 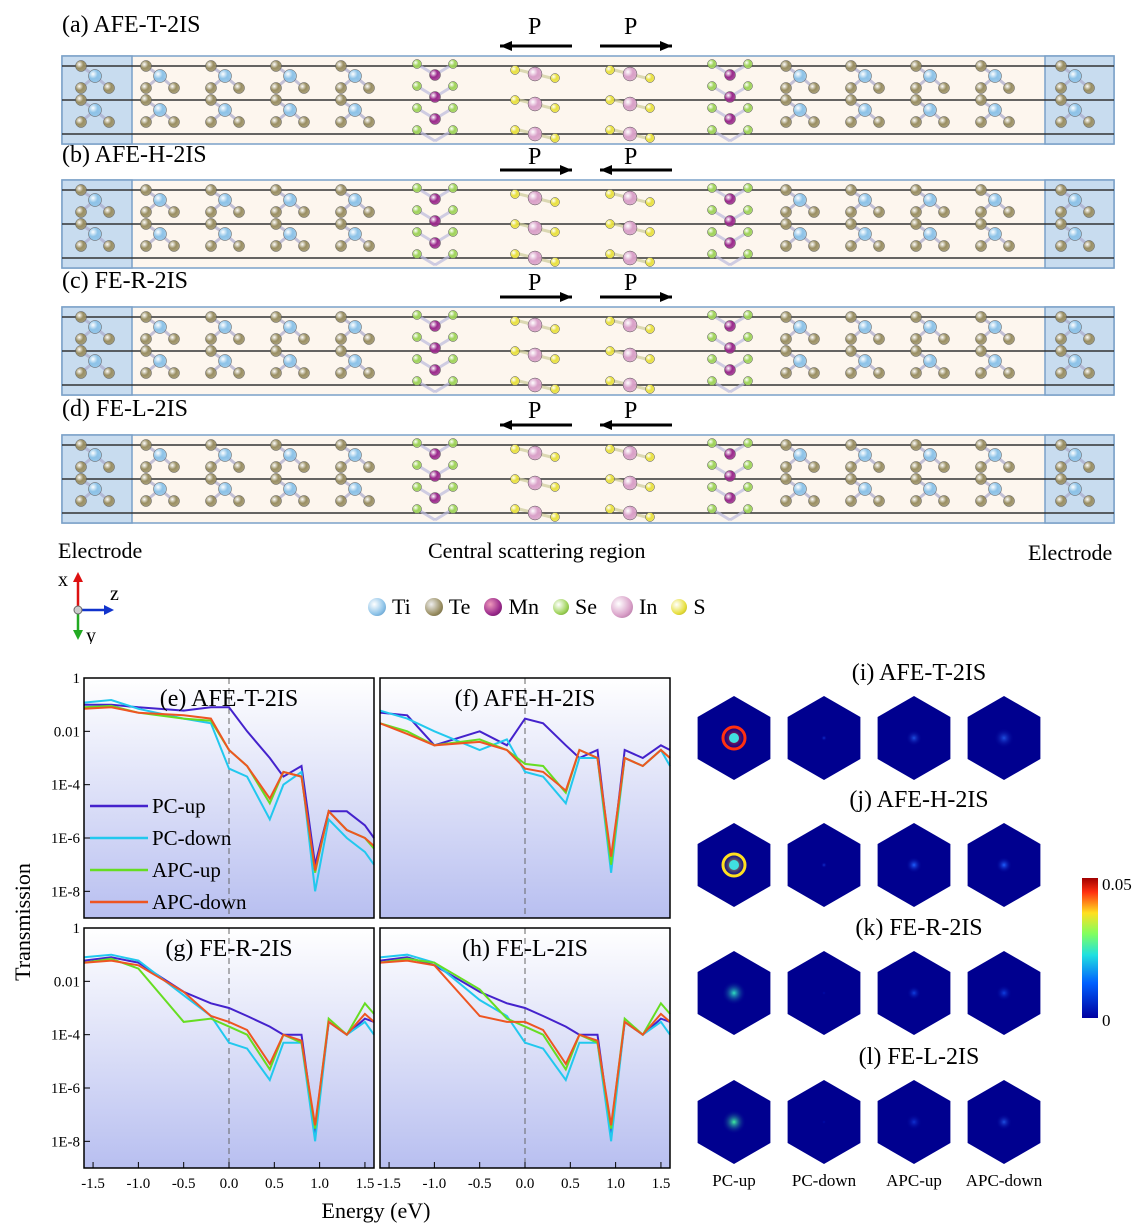 What do you see at coordinates (525, 1184) in the screenshot?
I see `x-tick-label: 0.0` at bounding box center [525, 1184].